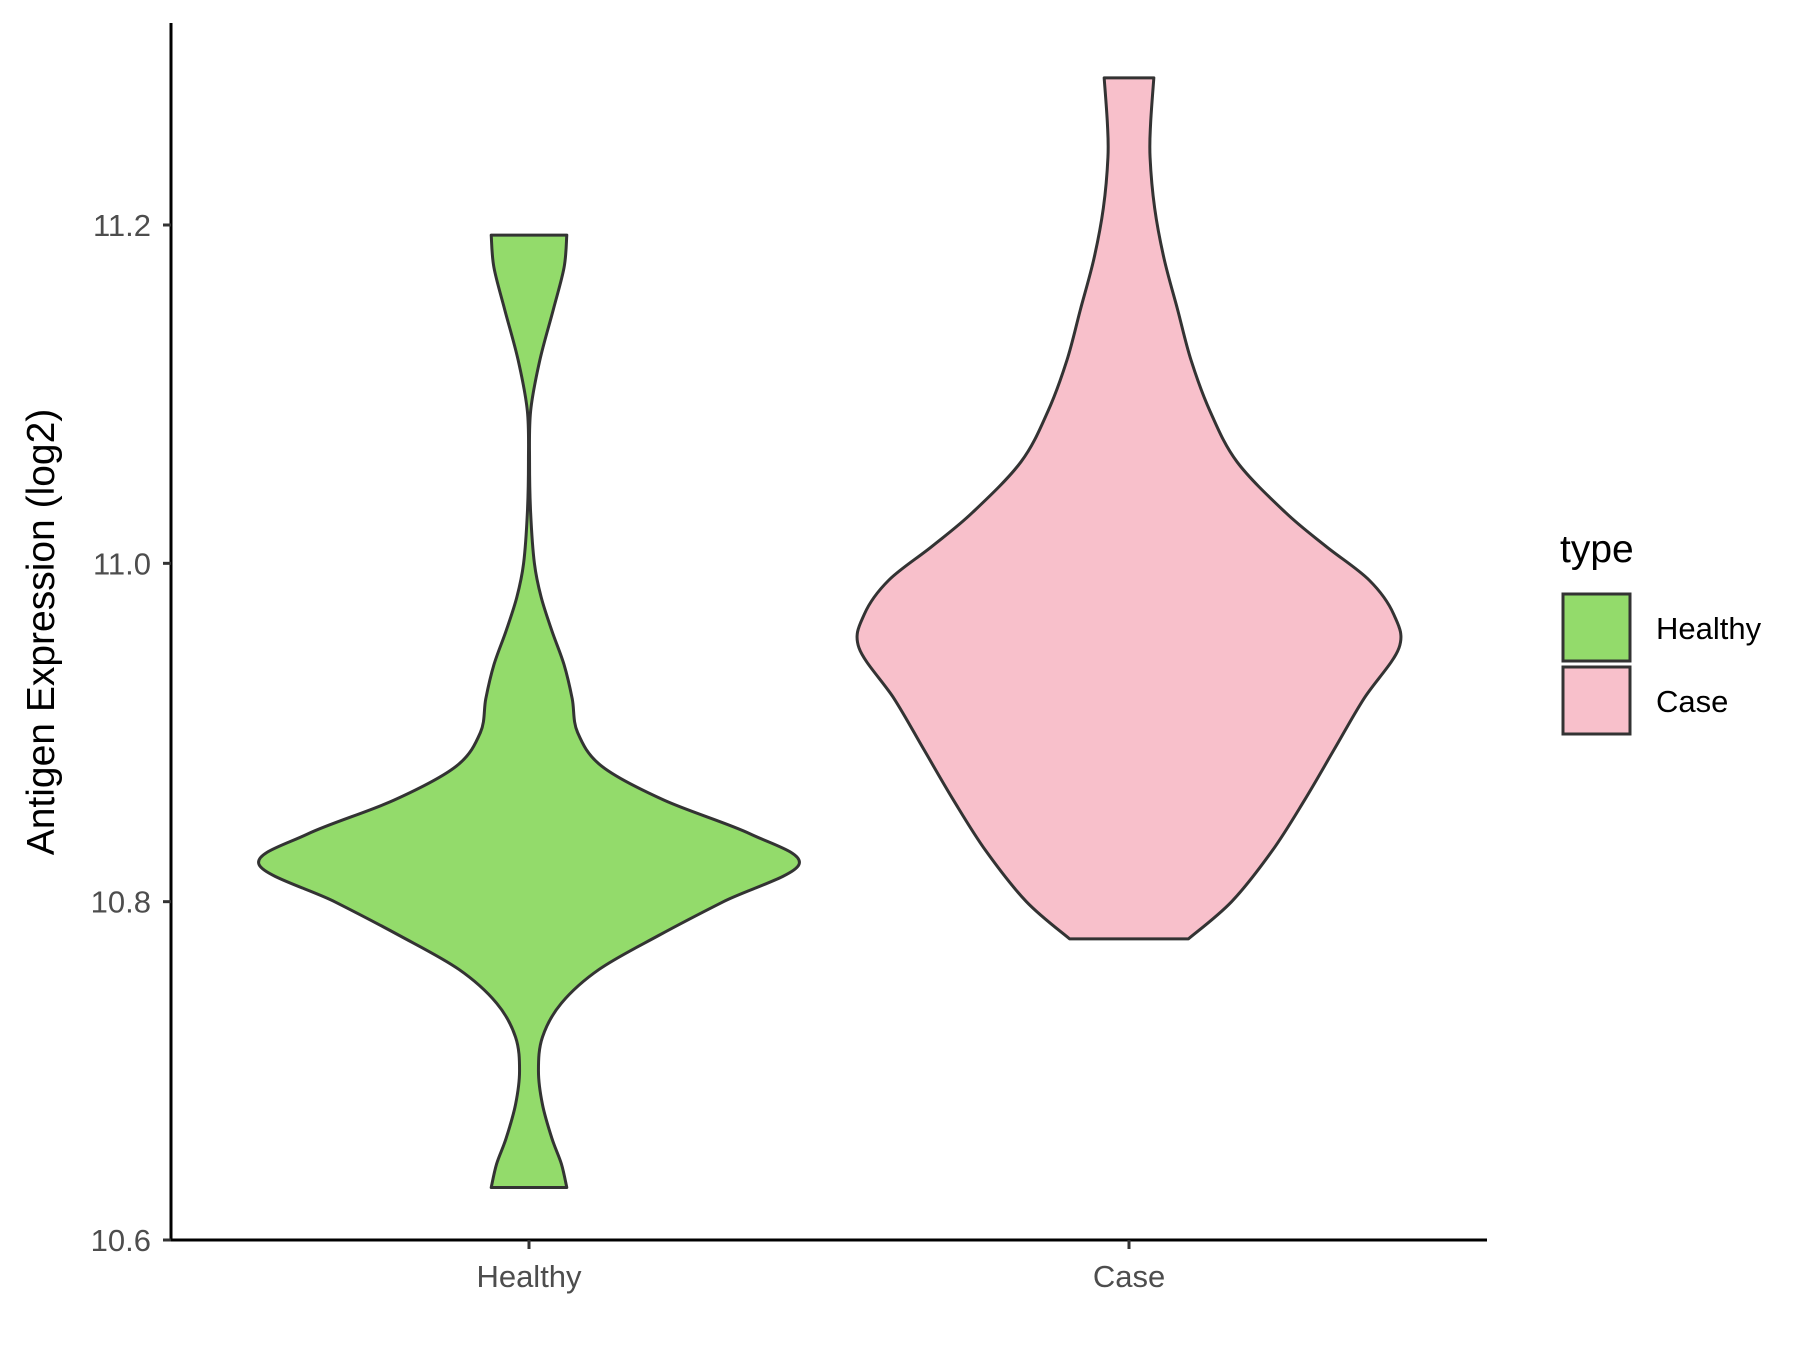 Image resolution: width=1800 pixels, height=1350 pixels. I want to click on legend-key-healthy, so click(1596, 627).